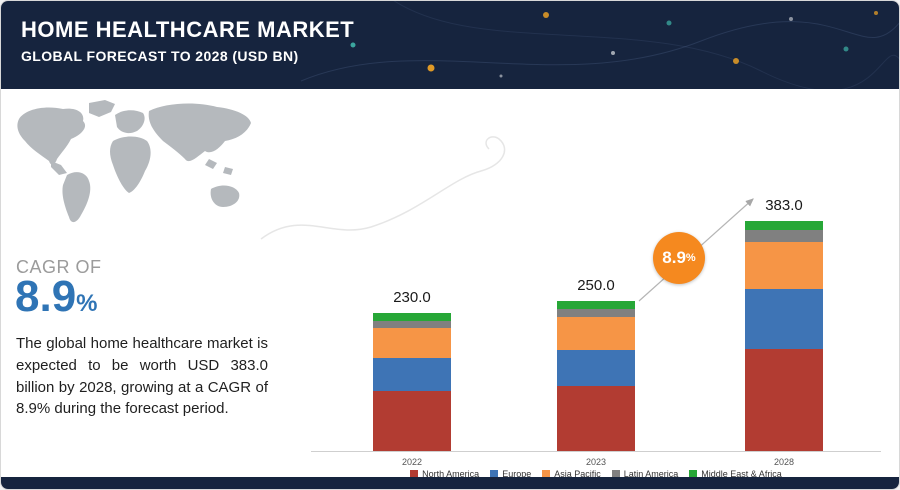 The width and height of the screenshot is (900, 490). Describe the element at coordinates (651, 474) in the screenshot. I see `legend-label: Latin America` at that location.